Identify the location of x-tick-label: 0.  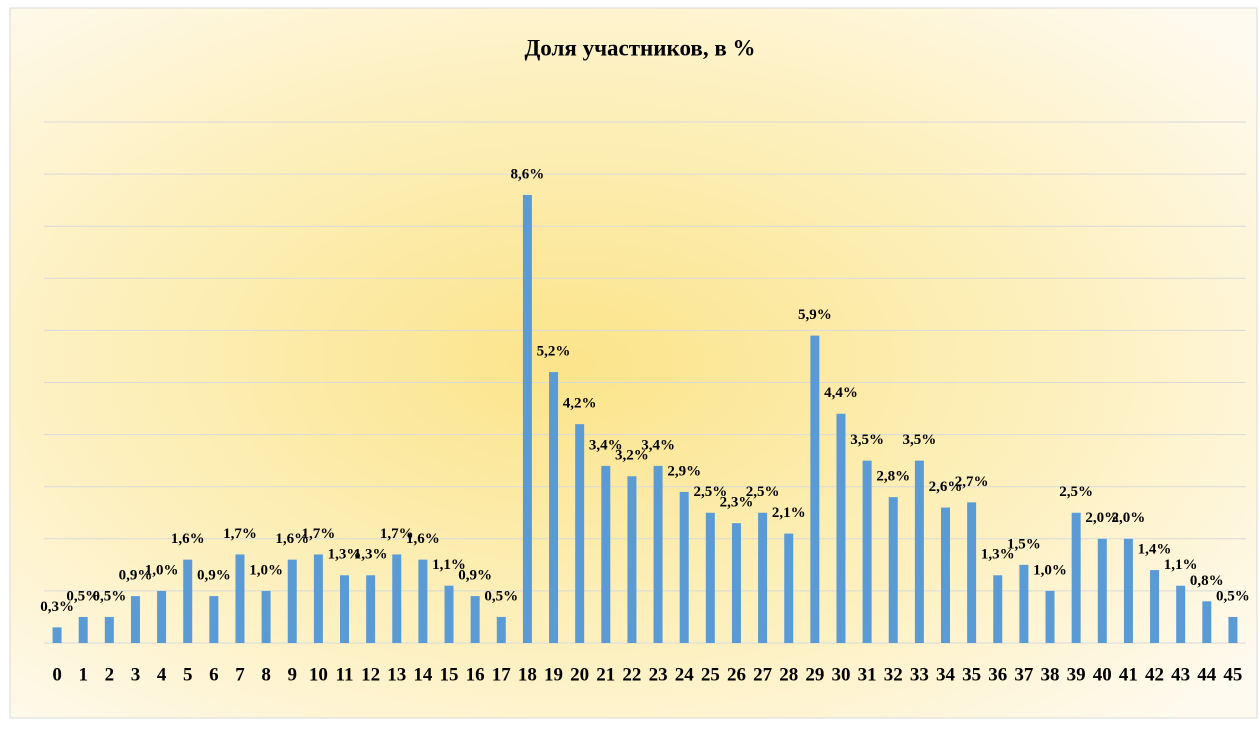
(57, 674).